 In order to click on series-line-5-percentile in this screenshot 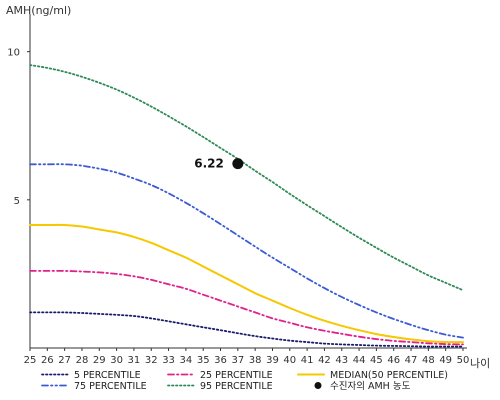, I will do `click(246, 329)`.